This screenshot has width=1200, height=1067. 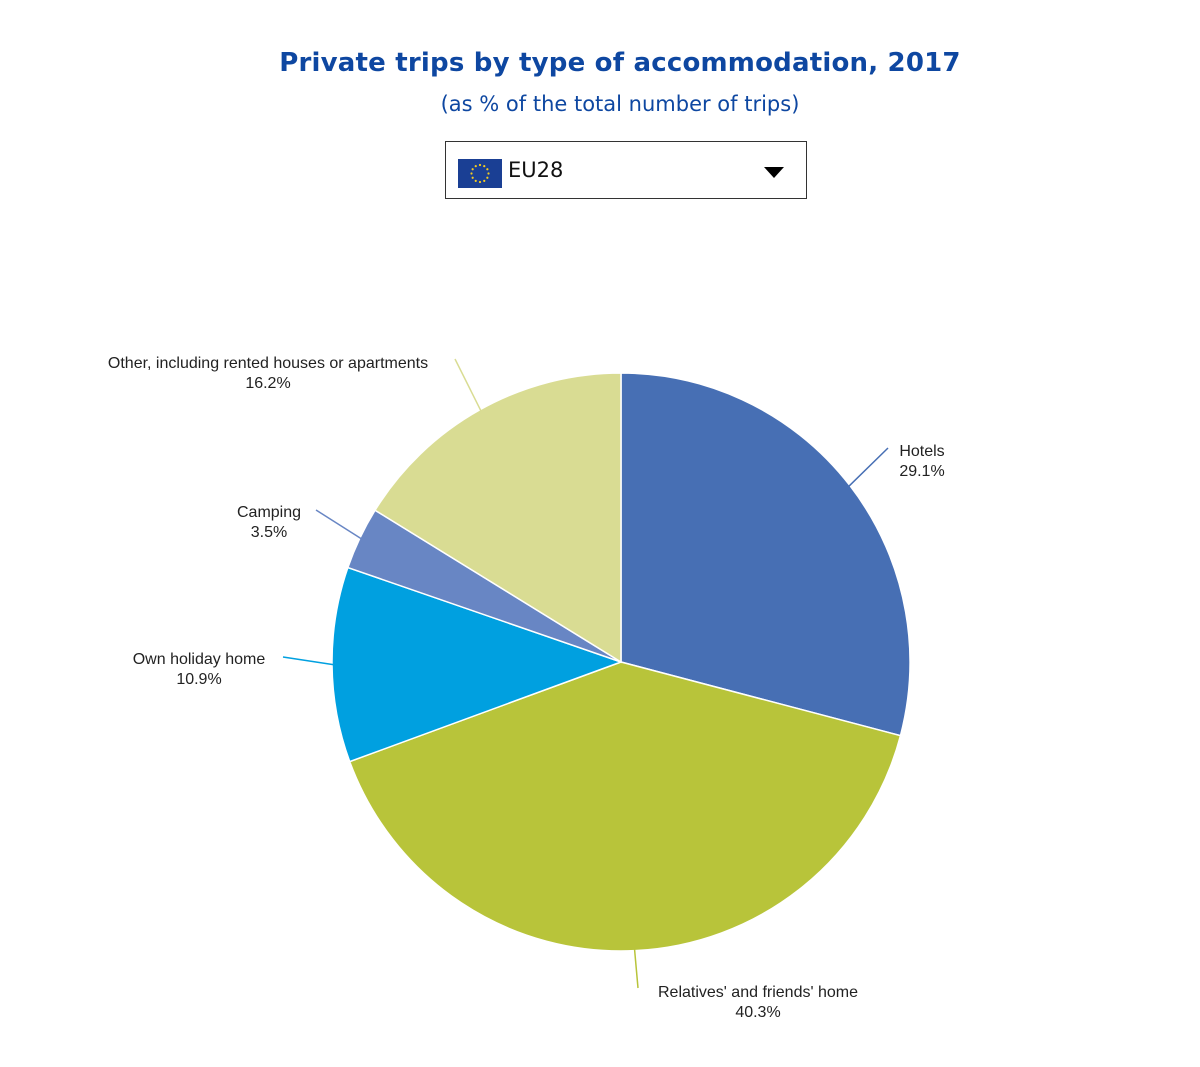 What do you see at coordinates (921, 471) in the screenshot?
I see `slice-value-label: 29.1%` at bounding box center [921, 471].